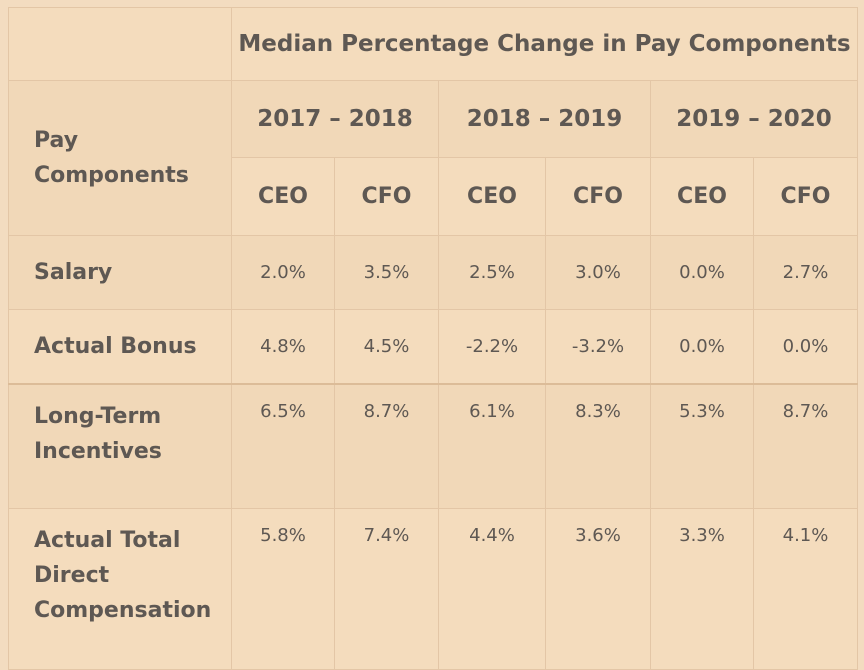 This screenshot has height=670, width=864. I want to click on row-label: Salary, so click(120, 272).